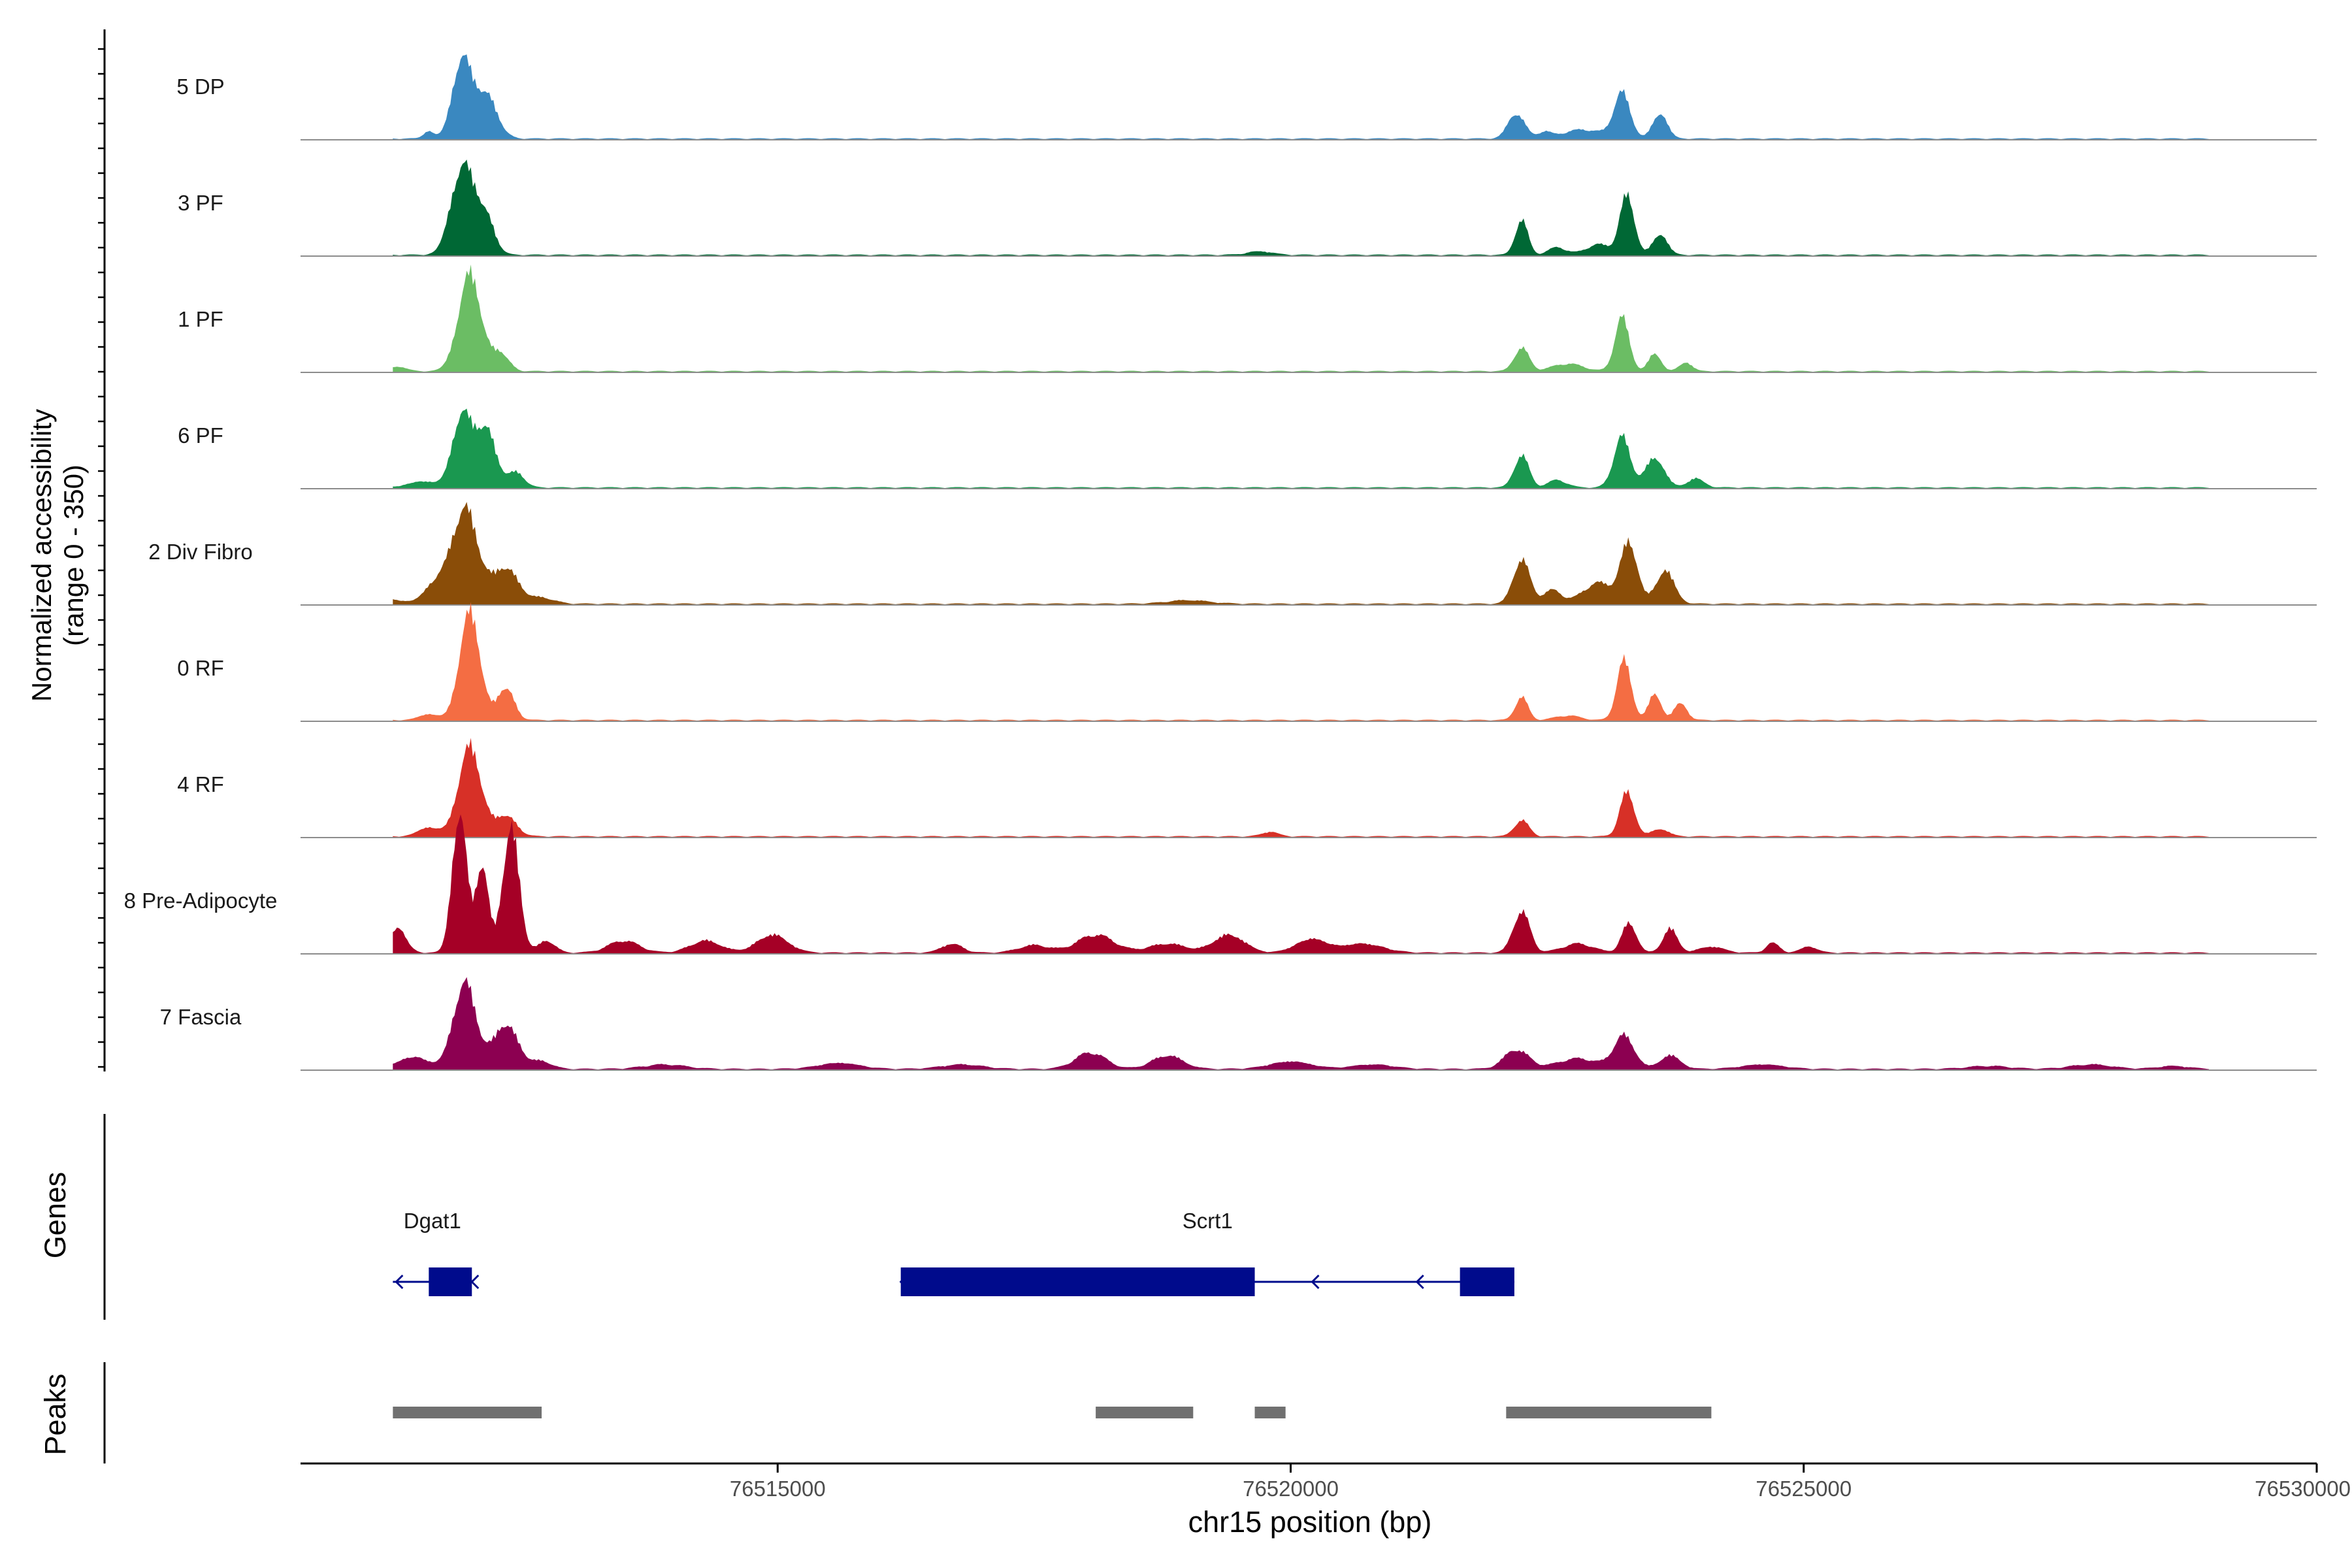 Image resolution: width=2352 pixels, height=1568 pixels. I want to click on x-axis-title: chr15 position (bp), so click(1310, 1522).